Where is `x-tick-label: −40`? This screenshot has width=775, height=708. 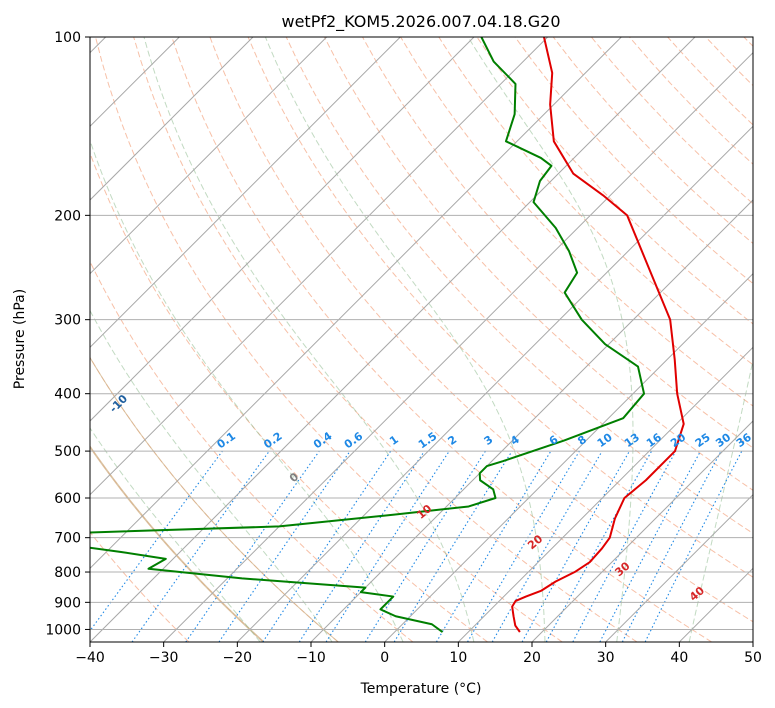 x-tick-label: −40 is located at coordinates (90, 658).